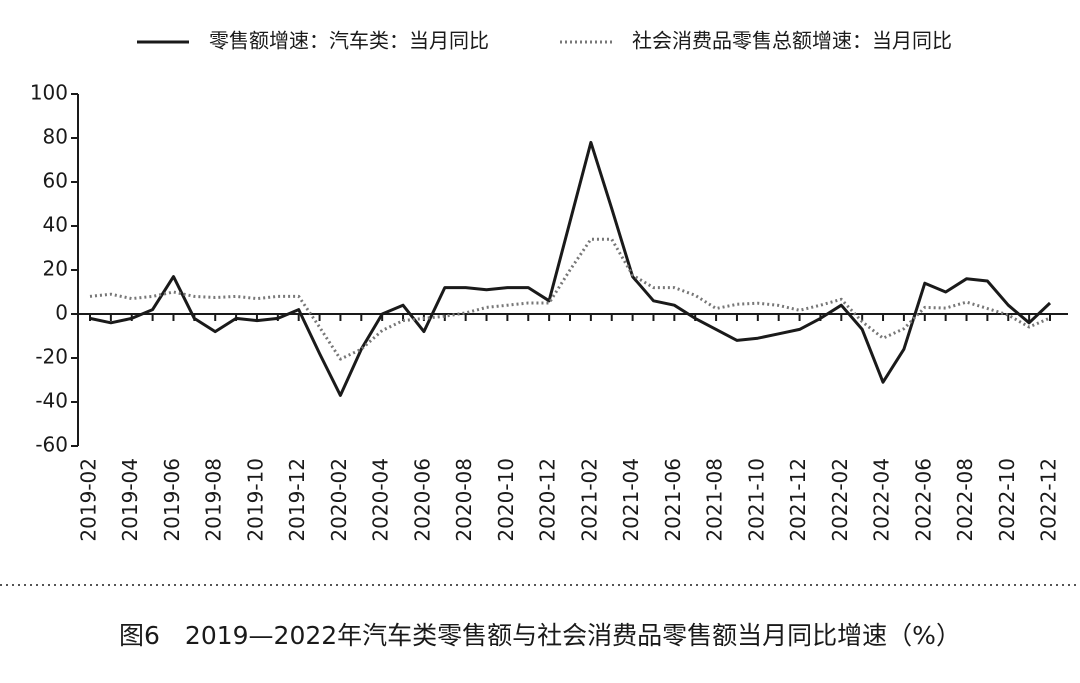 This screenshot has width=1080, height=683. I want to click on x-tick-label: 2019-06, so click(172, 500).